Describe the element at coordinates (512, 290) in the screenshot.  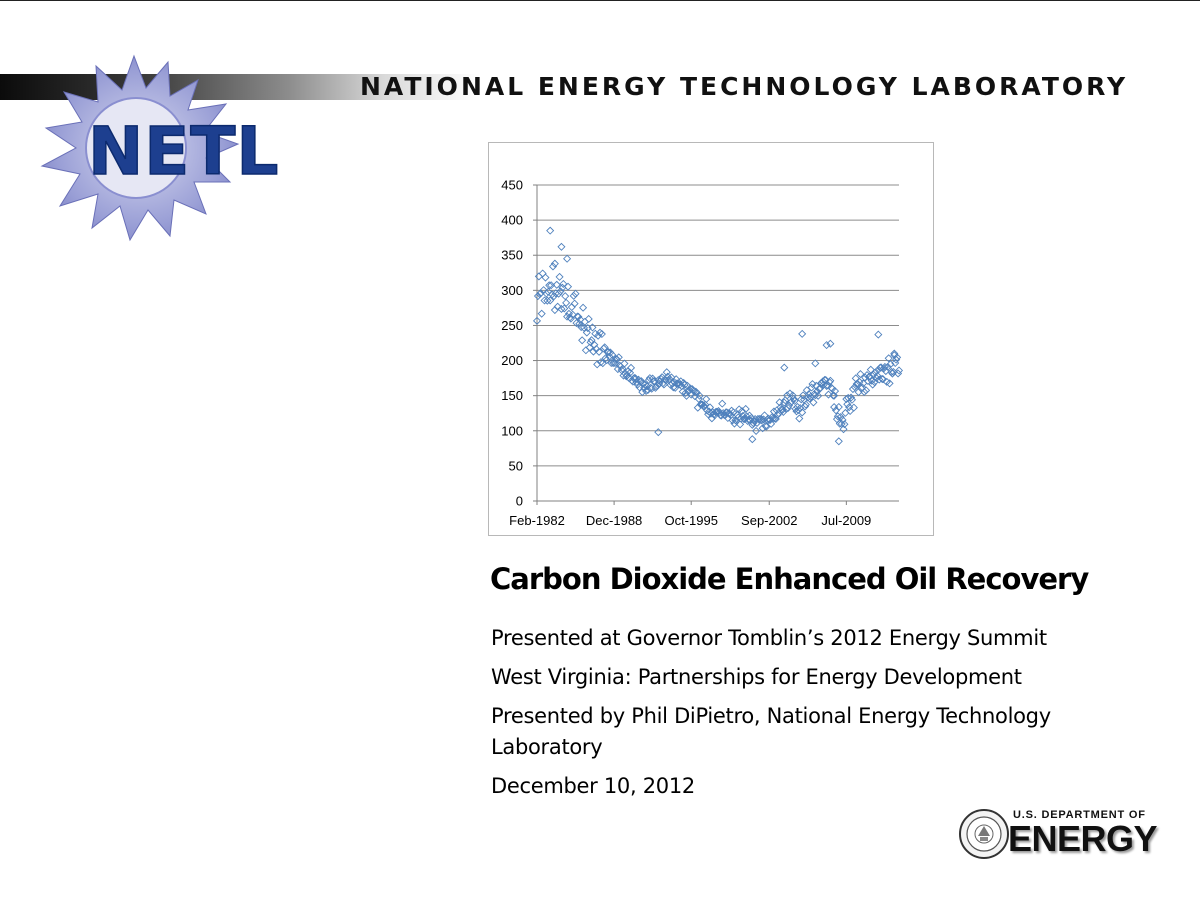
I see `y-tick-label: 300` at that location.